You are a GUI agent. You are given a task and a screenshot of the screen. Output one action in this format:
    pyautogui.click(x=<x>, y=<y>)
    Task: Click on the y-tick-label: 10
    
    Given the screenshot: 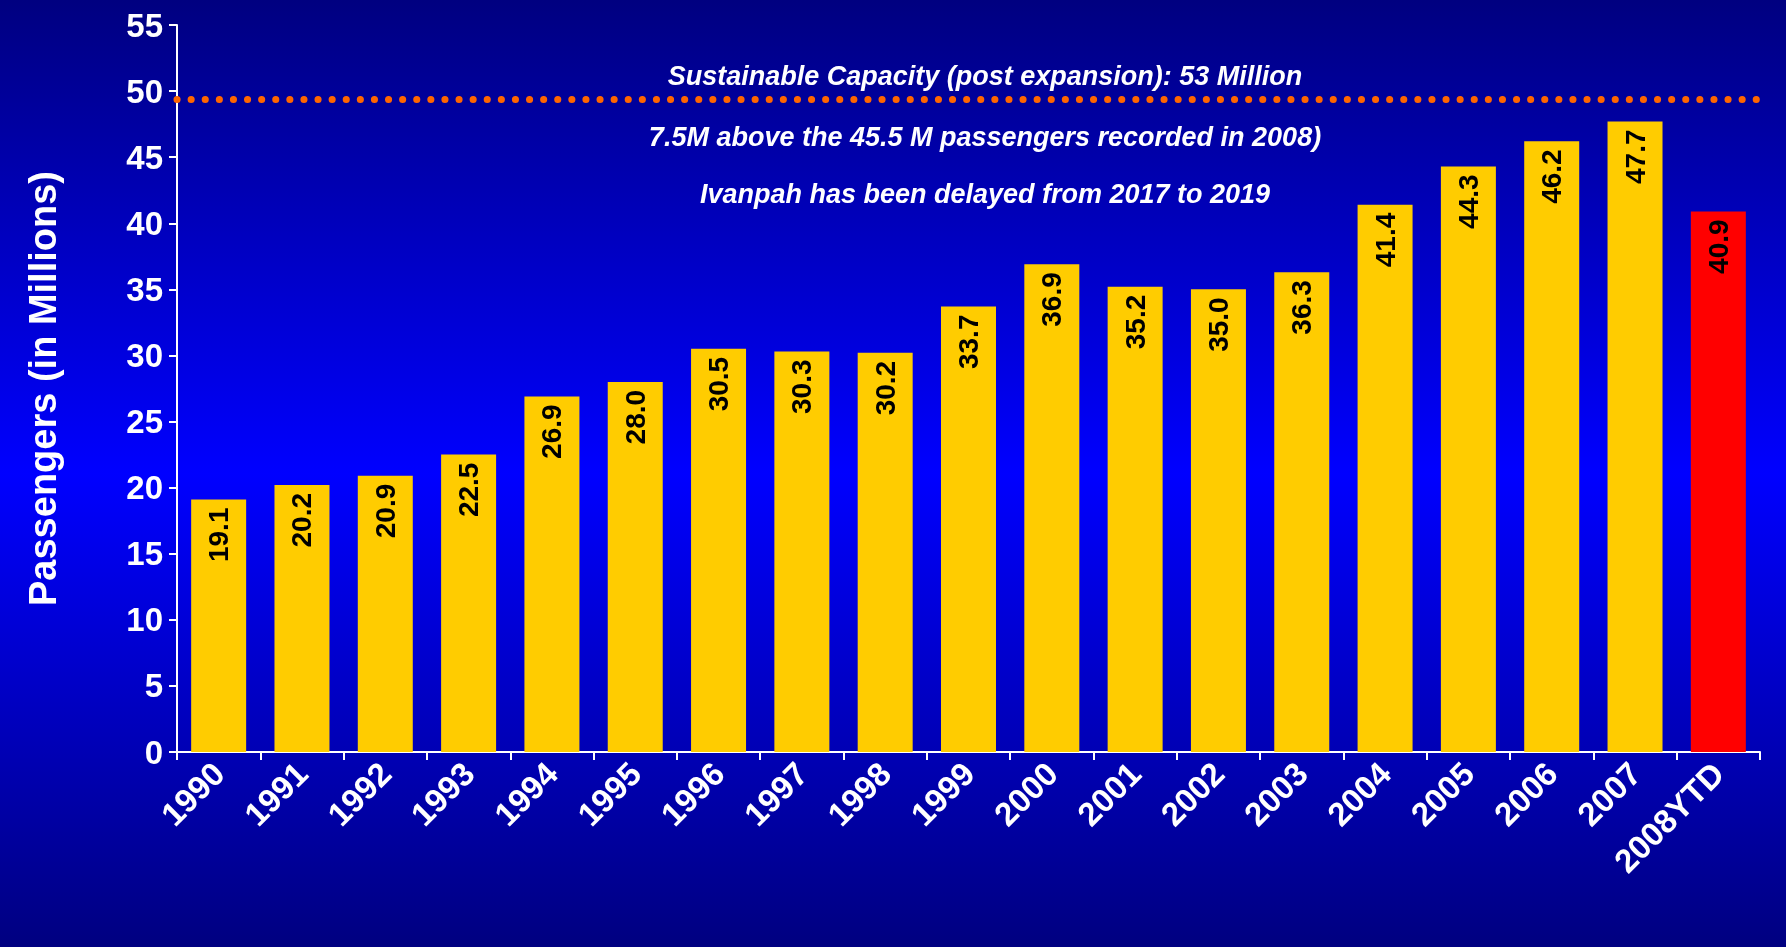 What is the action you would take?
    pyautogui.click(x=144, y=620)
    